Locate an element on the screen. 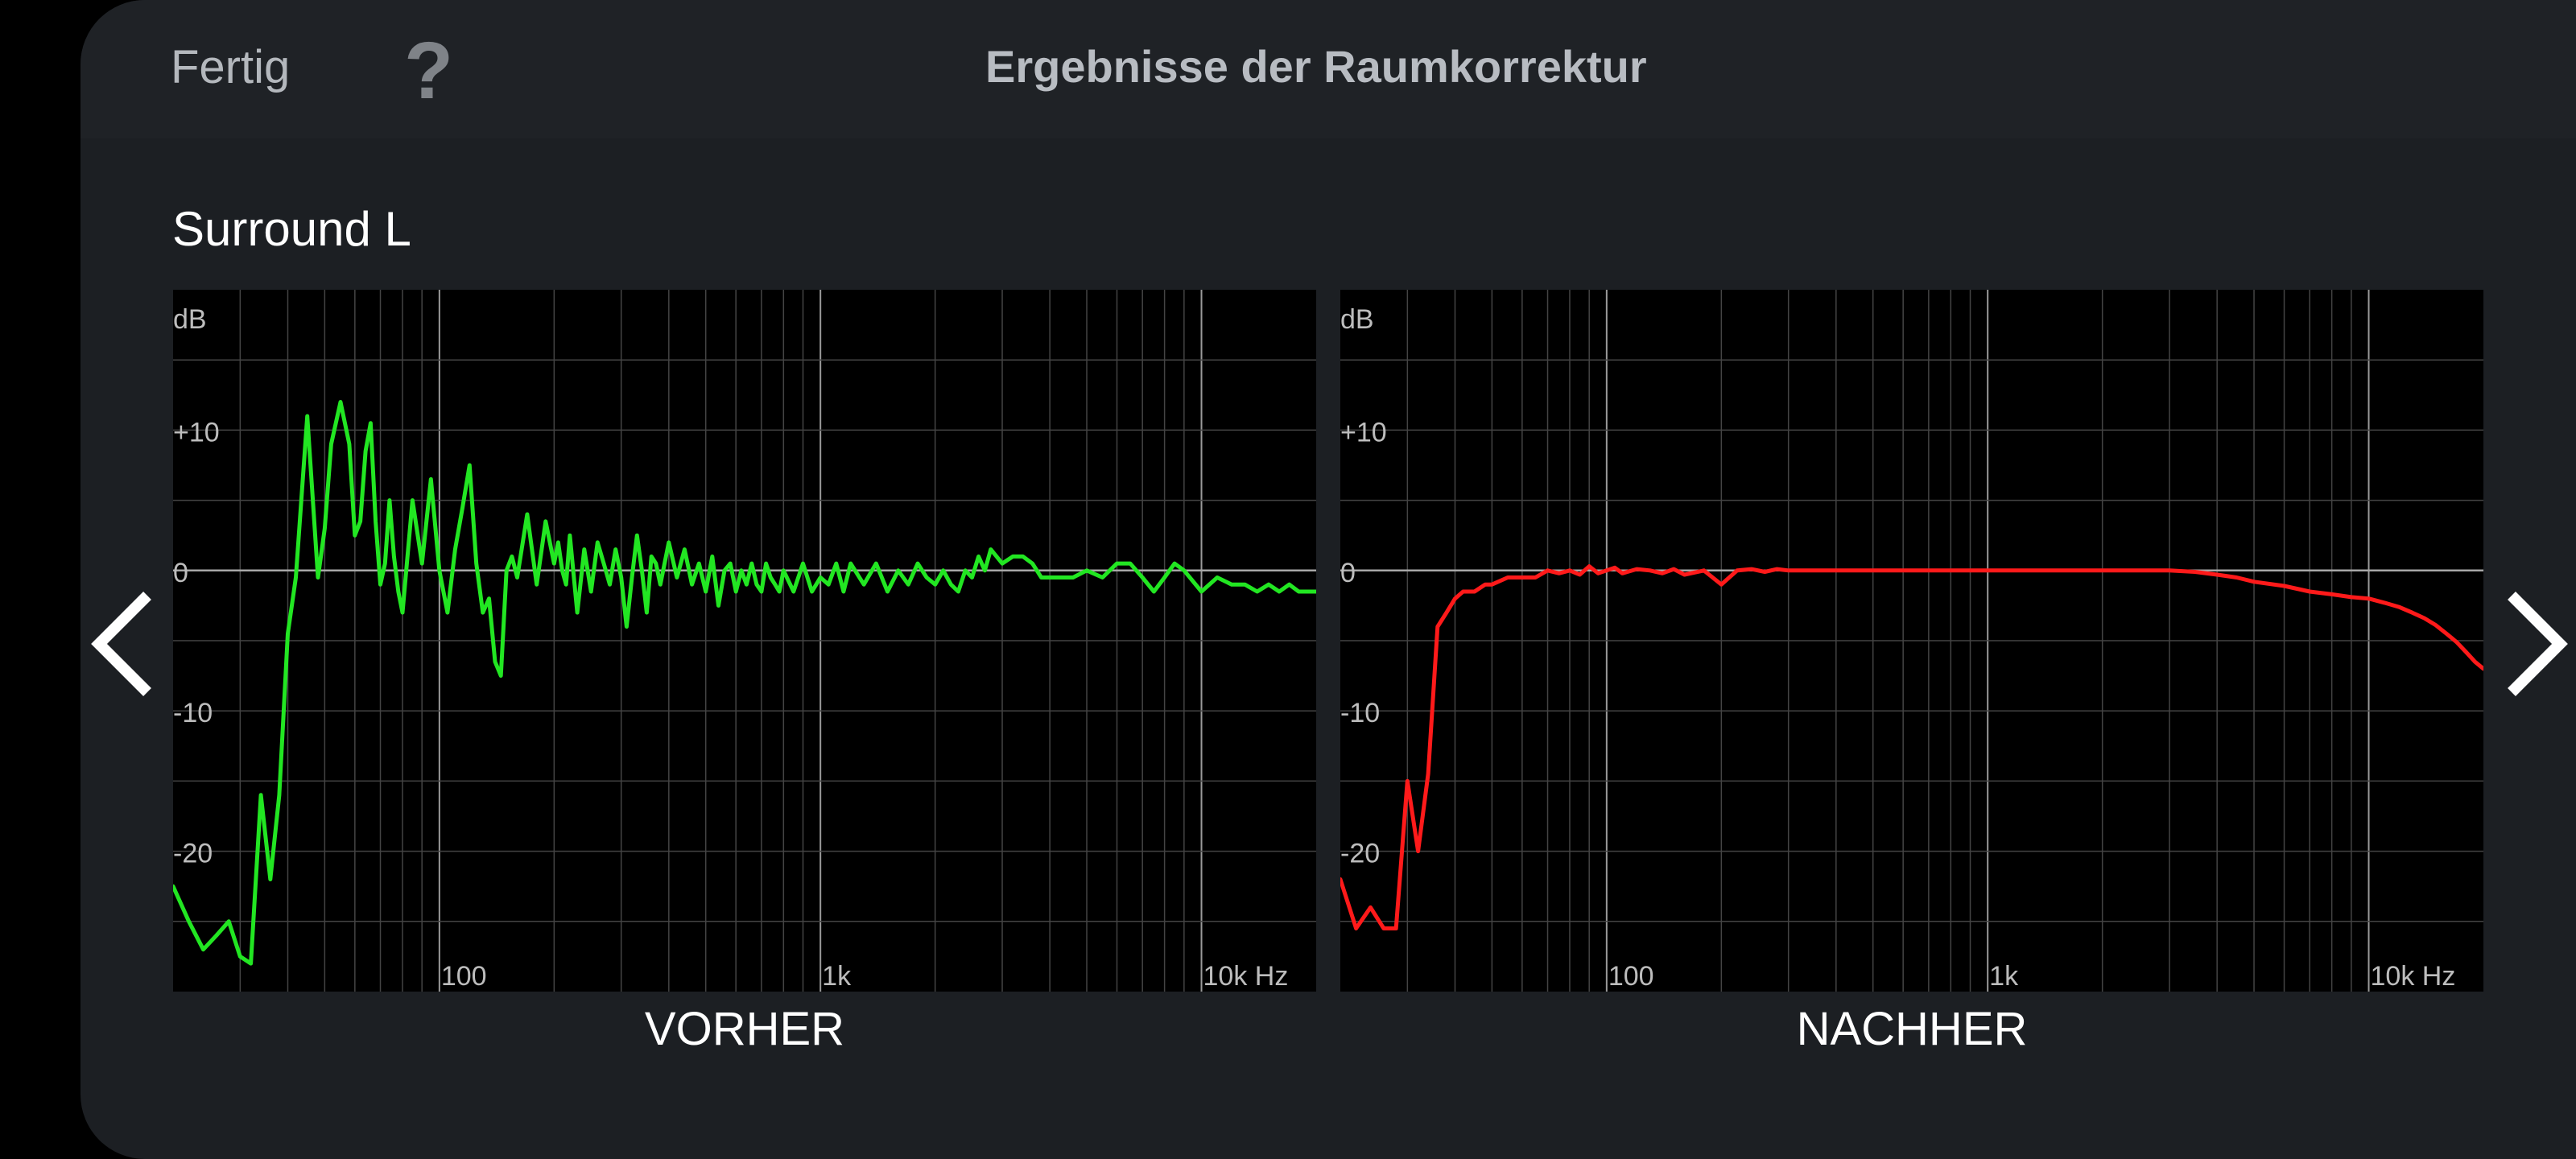  top-bar: Fertig ? Ergebnisse der Raumkorrektur is located at coordinates (1328, 69).